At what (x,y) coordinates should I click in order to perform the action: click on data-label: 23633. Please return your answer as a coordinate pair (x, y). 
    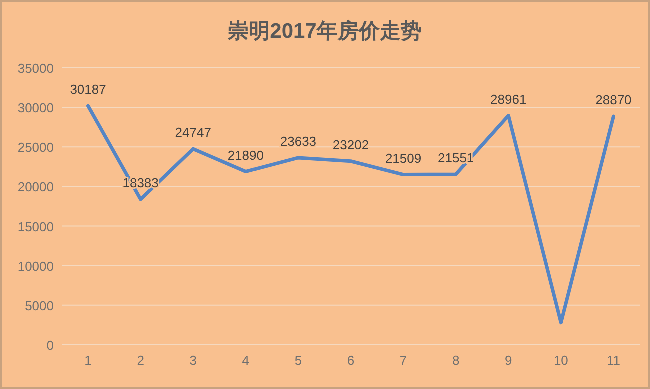
    Looking at the image, I should click on (298, 141).